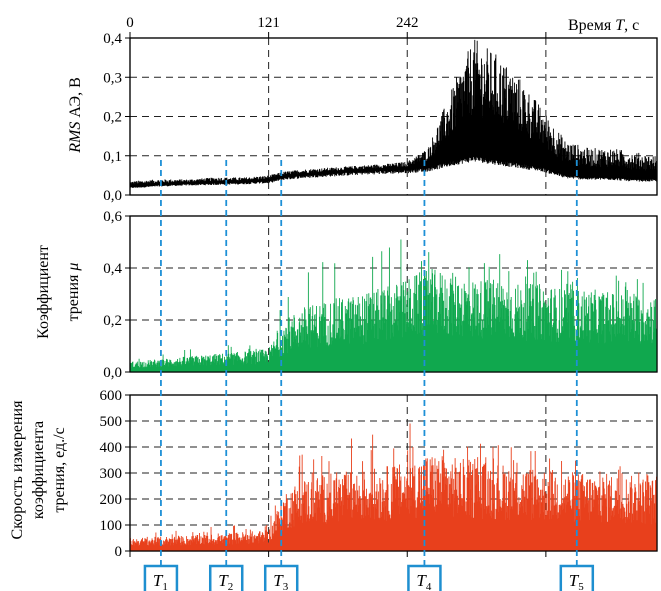 This screenshot has width=661, height=591. What do you see at coordinates (111, 448) in the screenshot?
I see `y-tick-label: 400` at bounding box center [111, 448].